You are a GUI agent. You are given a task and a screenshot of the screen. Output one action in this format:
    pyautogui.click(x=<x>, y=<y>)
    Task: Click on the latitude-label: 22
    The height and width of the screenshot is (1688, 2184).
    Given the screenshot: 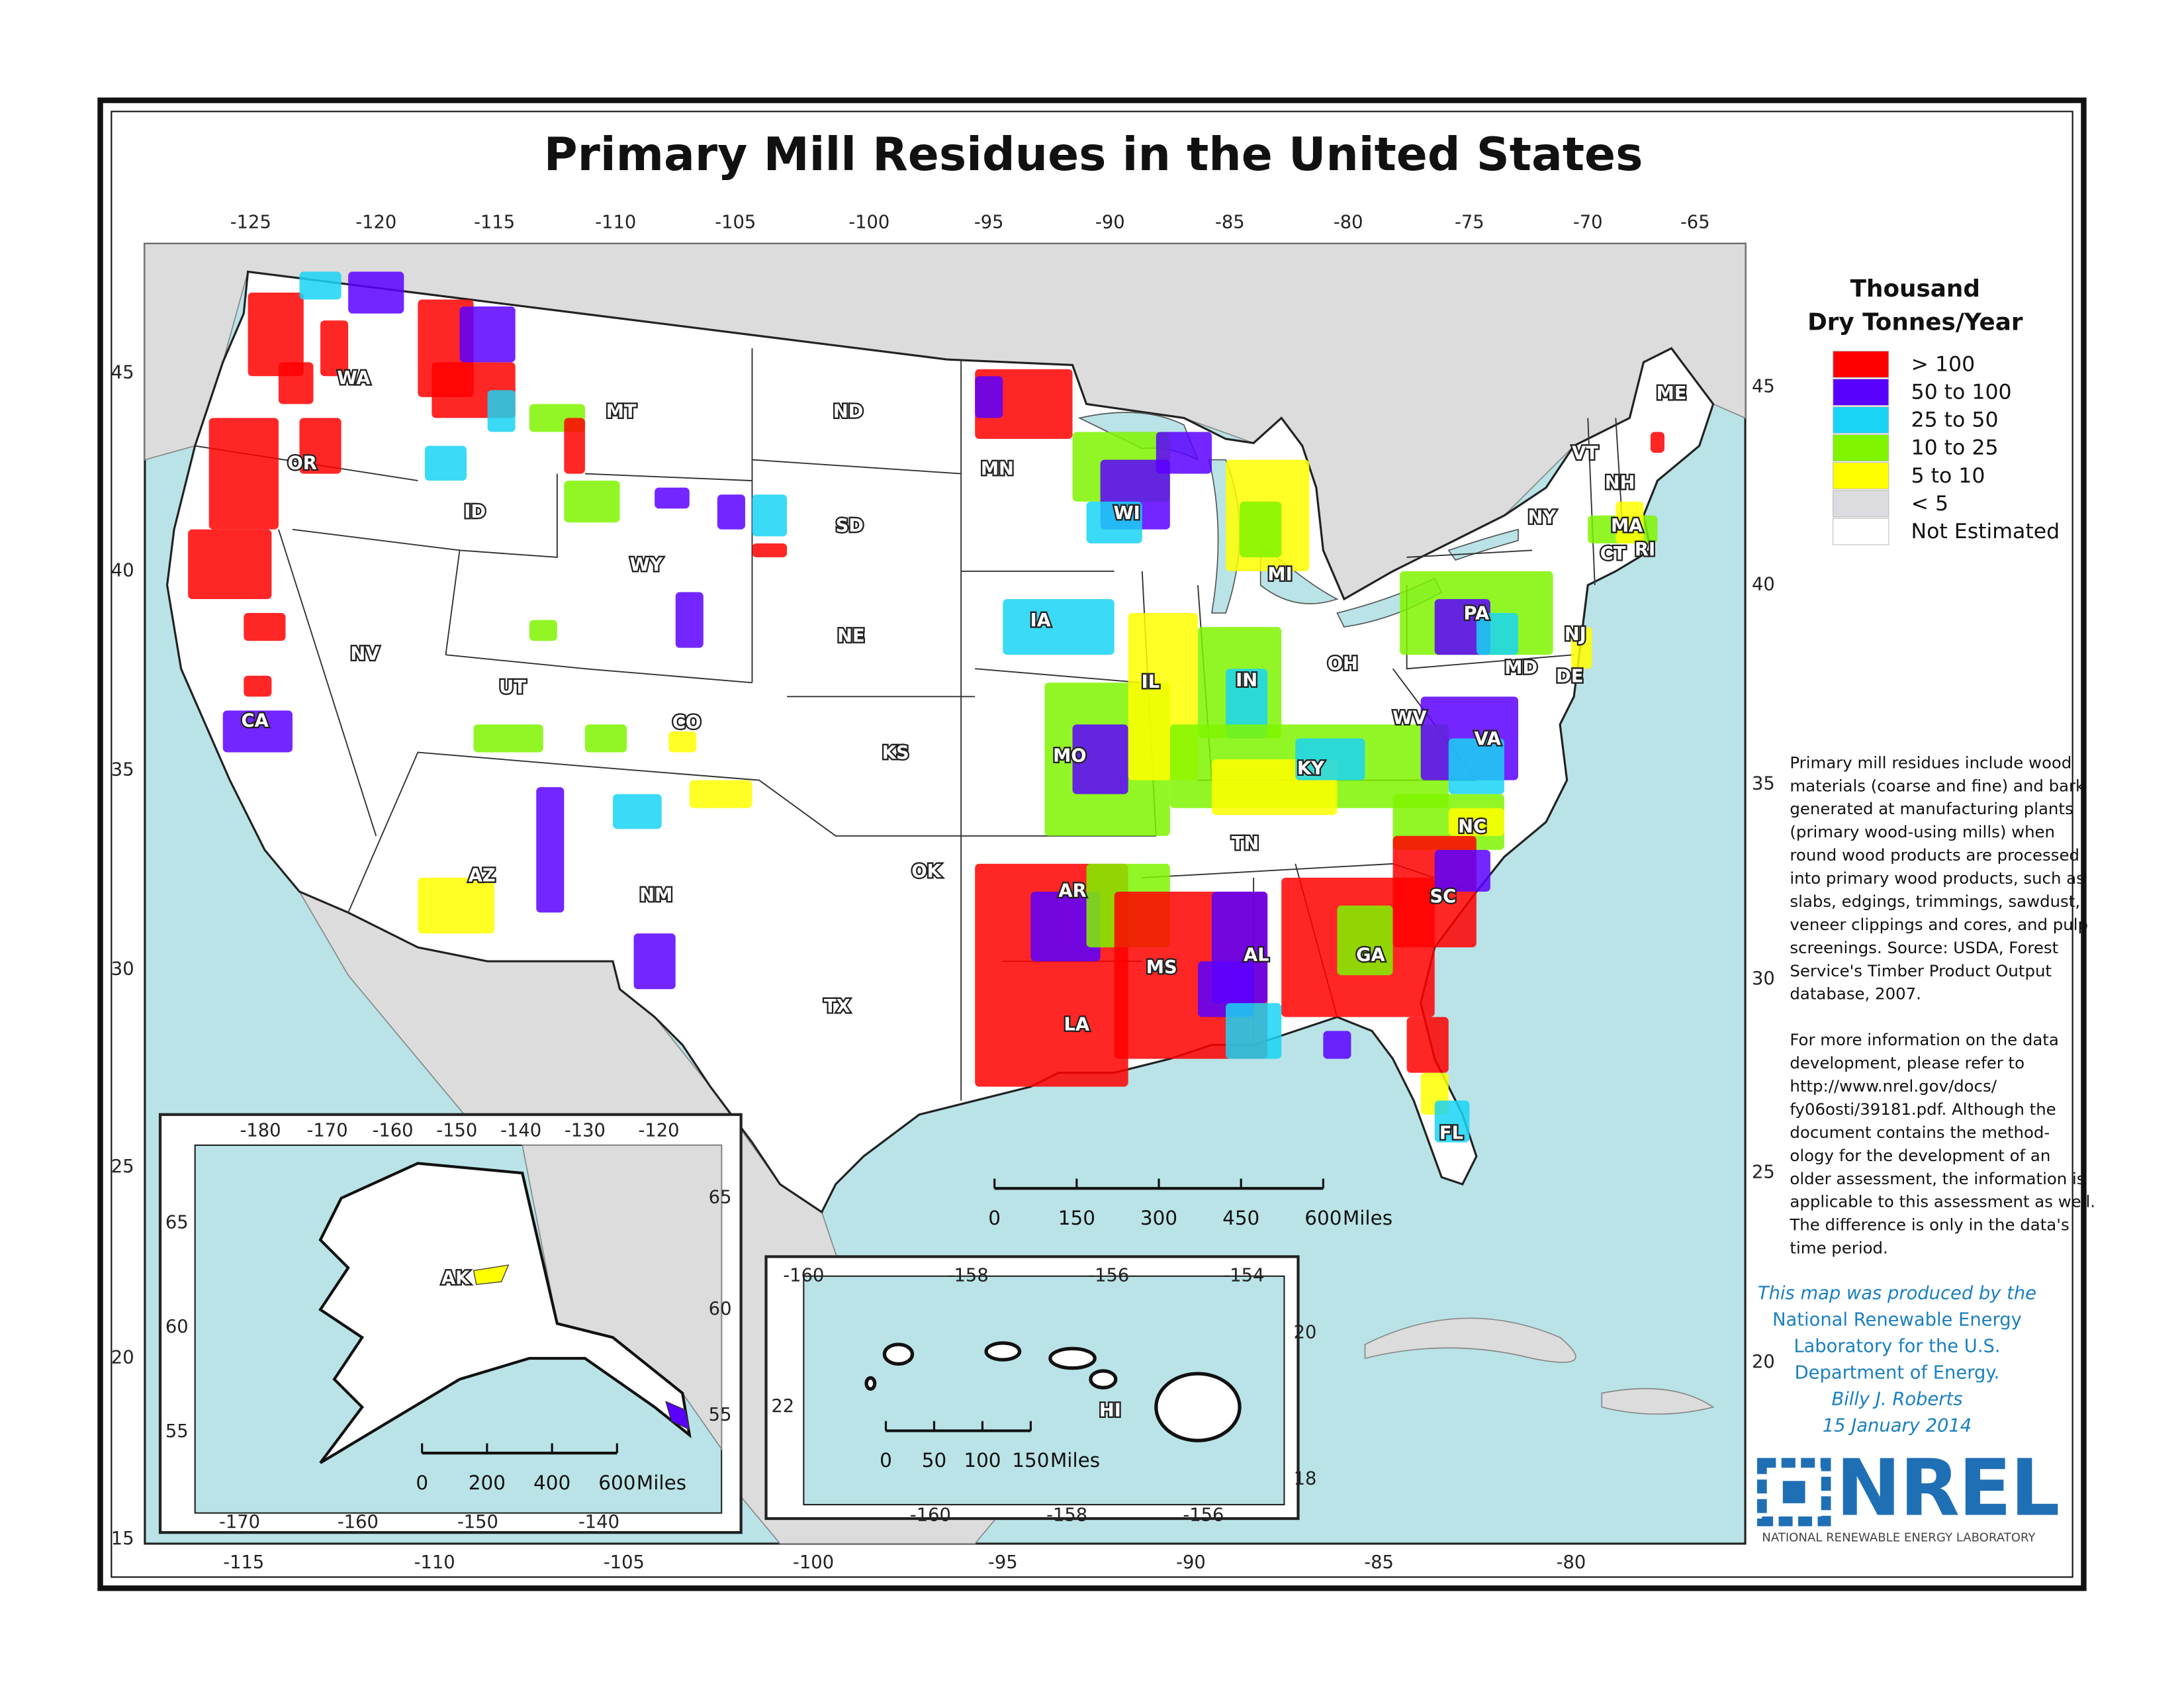 What is the action you would take?
    pyautogui.click(x=782, y=1406)
    